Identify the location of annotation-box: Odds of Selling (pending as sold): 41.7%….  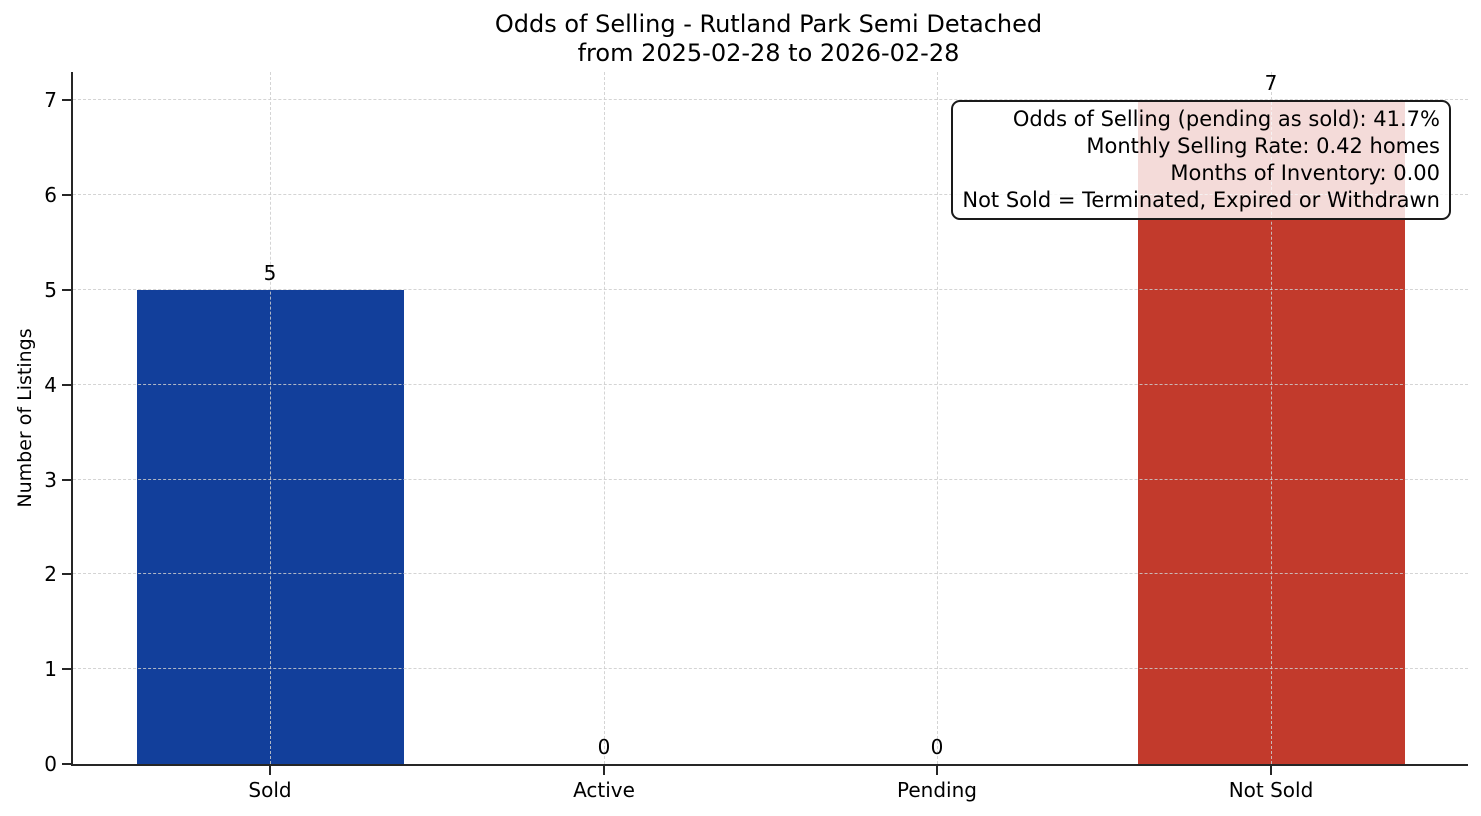
(1201, 160).